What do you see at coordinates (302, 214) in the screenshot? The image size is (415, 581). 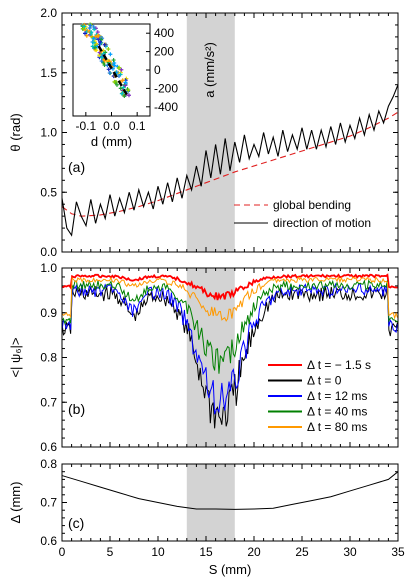 I see `legend: global bending direction of motion` at bounding box center [302, 214].